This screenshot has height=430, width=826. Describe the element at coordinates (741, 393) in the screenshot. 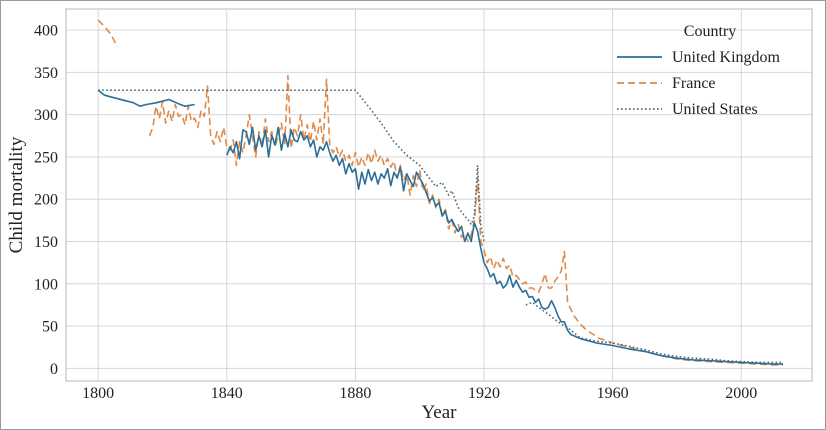

I see `x-tick-label: 2000` at that location.